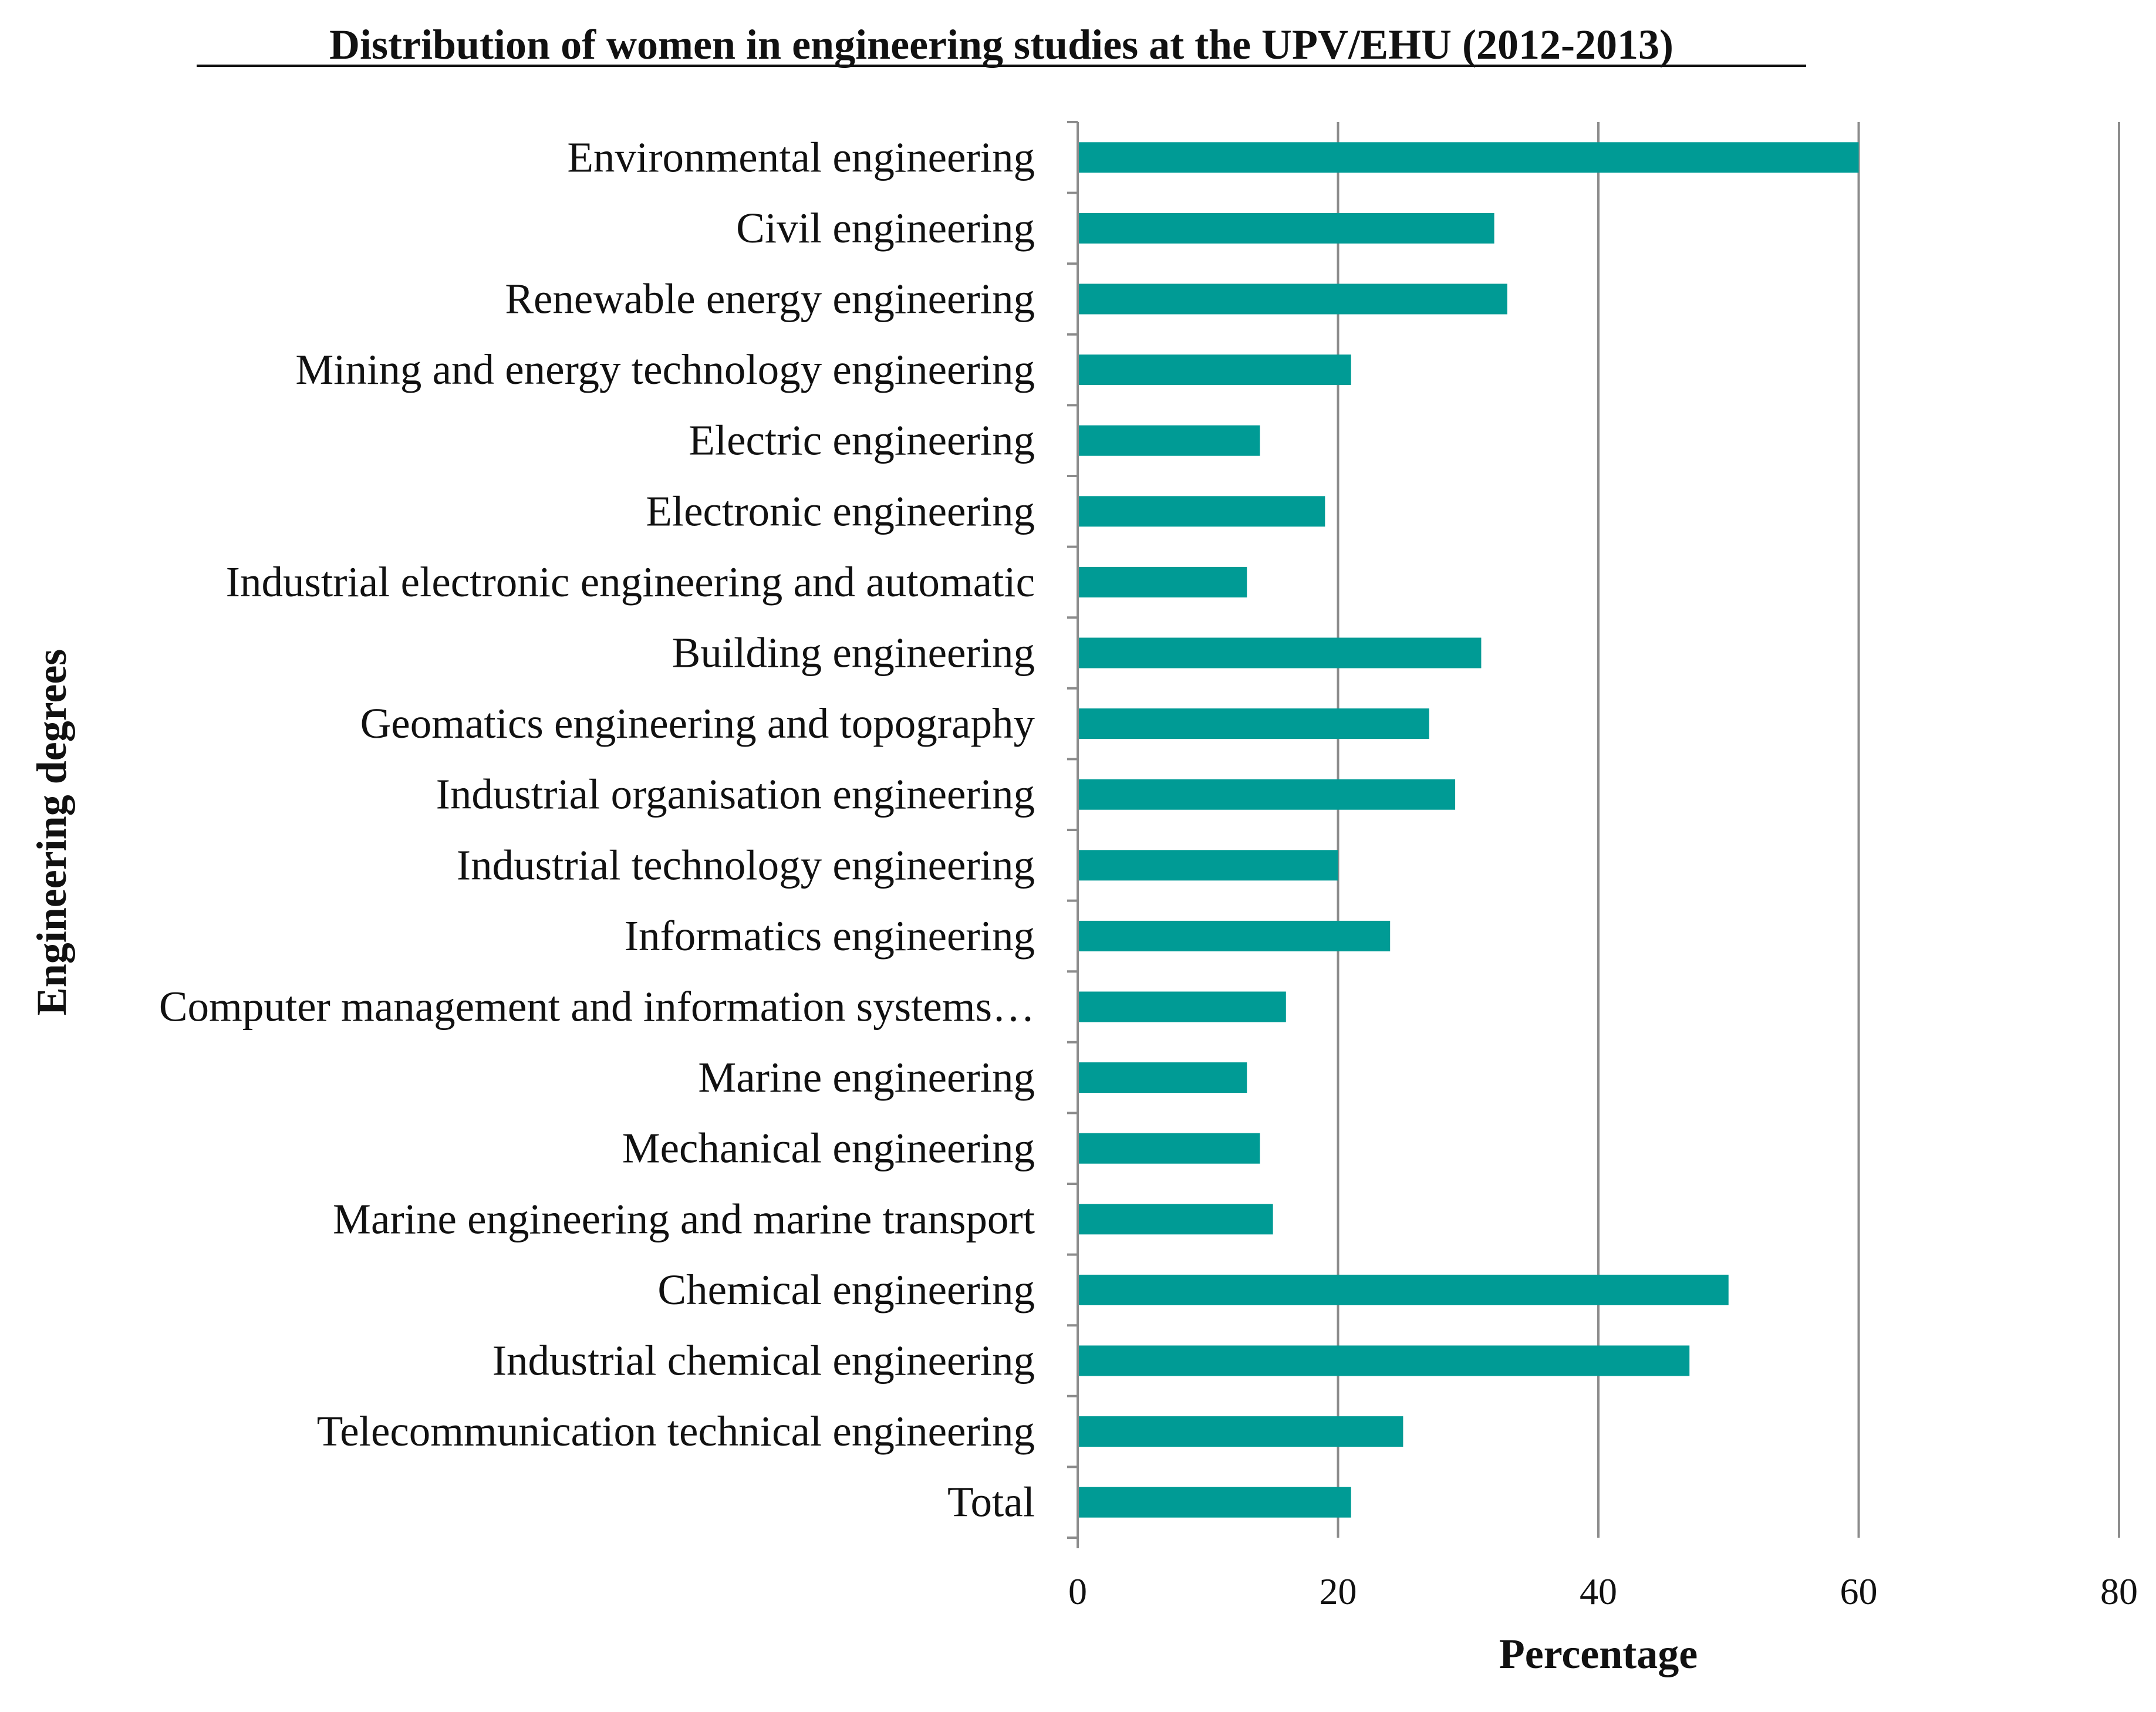 The height and width of the screenshot is (1712, 2156). Describe the element at coordinates (862, 441) in the screenshot. I see `category-label: Electric engineering` at that location.